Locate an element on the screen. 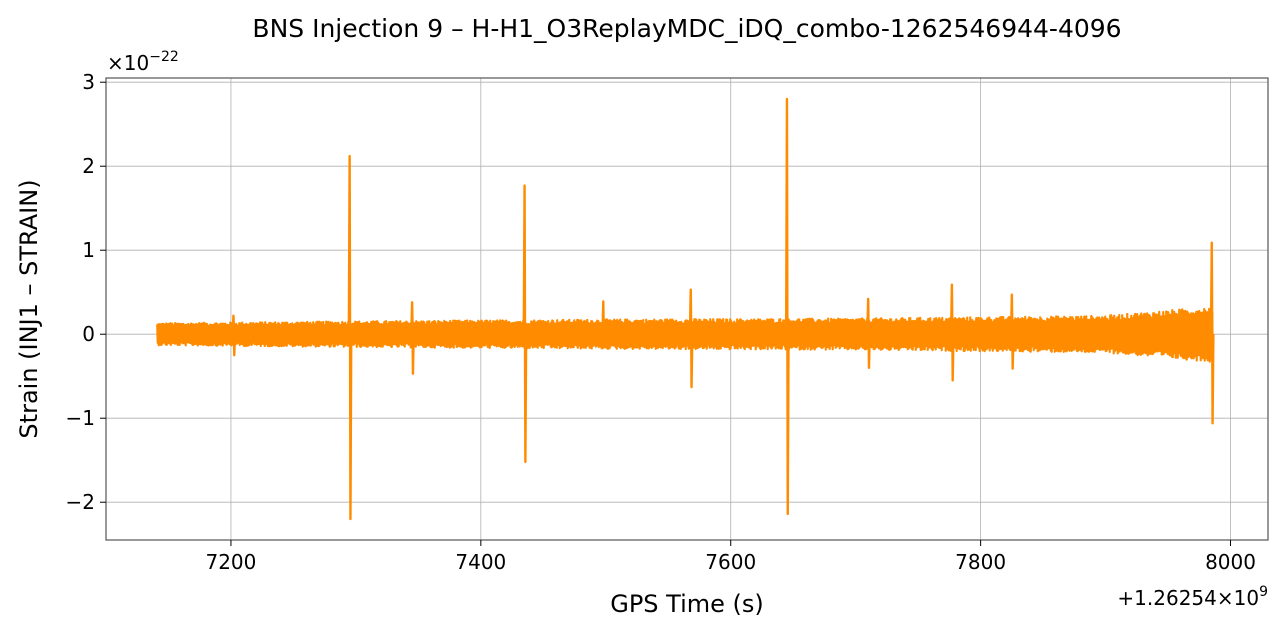  y-tick-label: 3 is located at coordinates (88, 82).